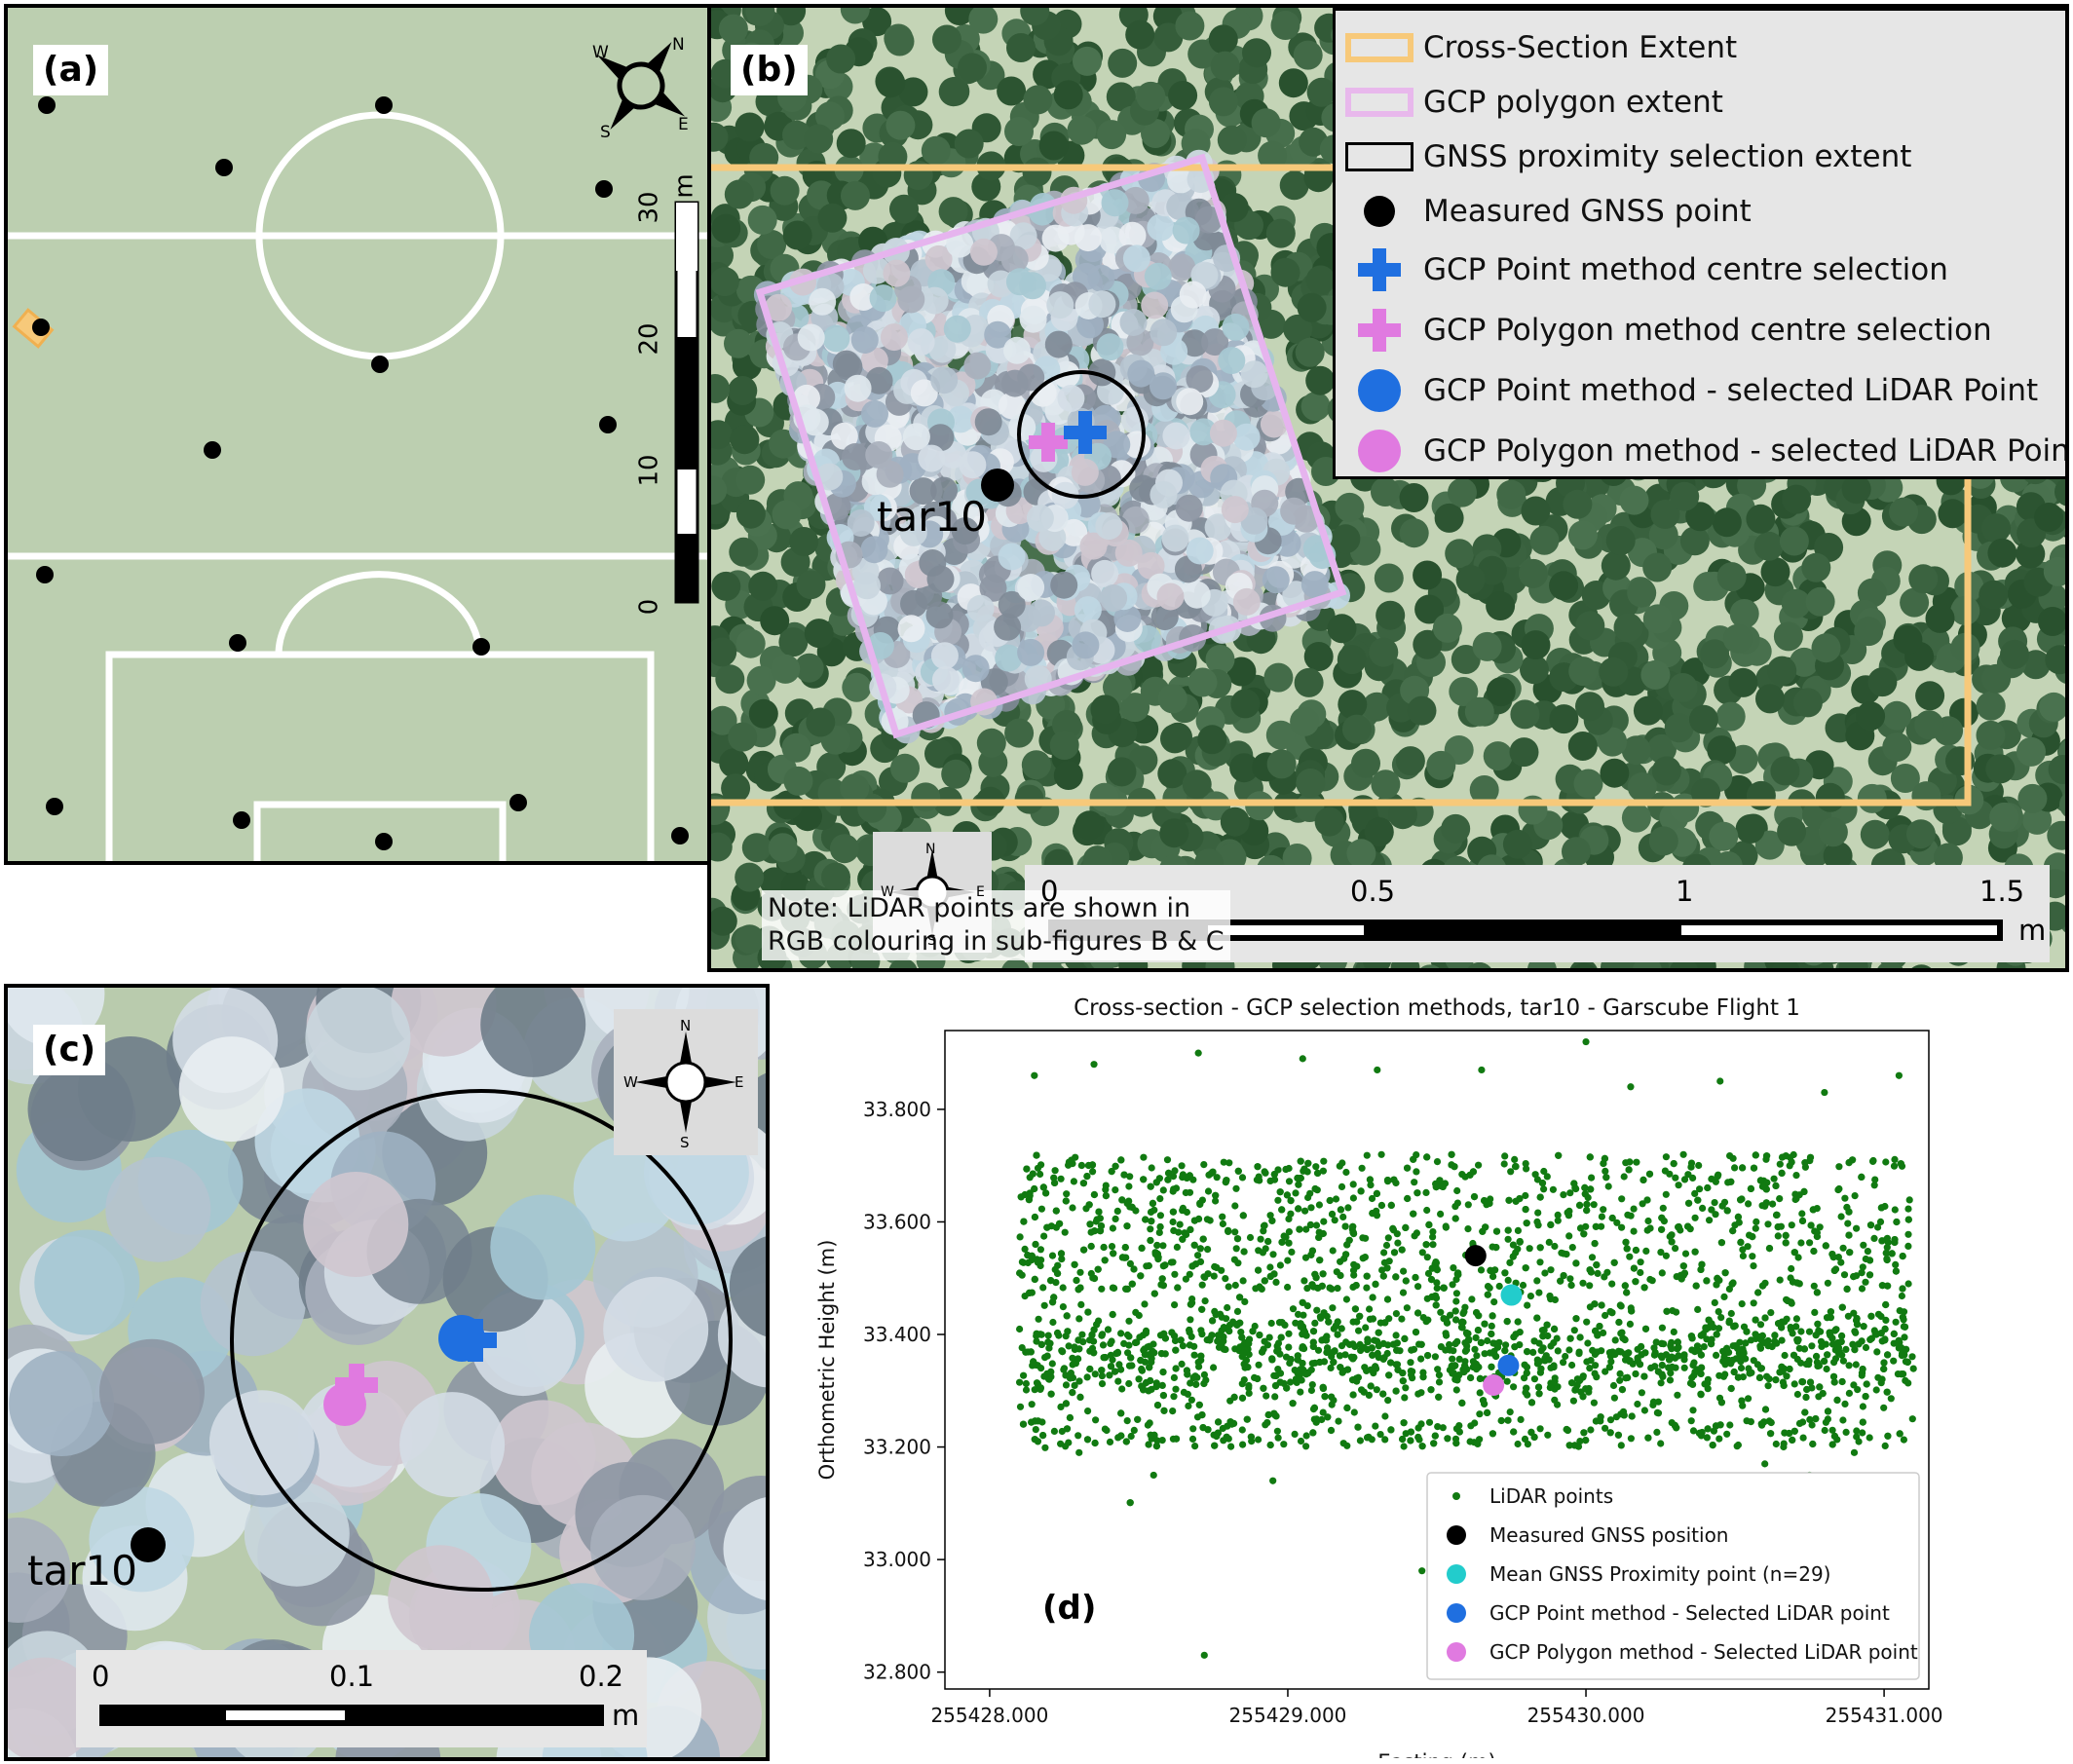 Image resolution: width=2073 pixels, height=1764 pixels. Describe the element at coordinates (1069, 1608) in the screenshot. I see `panel-d-label: (d)` at that location.